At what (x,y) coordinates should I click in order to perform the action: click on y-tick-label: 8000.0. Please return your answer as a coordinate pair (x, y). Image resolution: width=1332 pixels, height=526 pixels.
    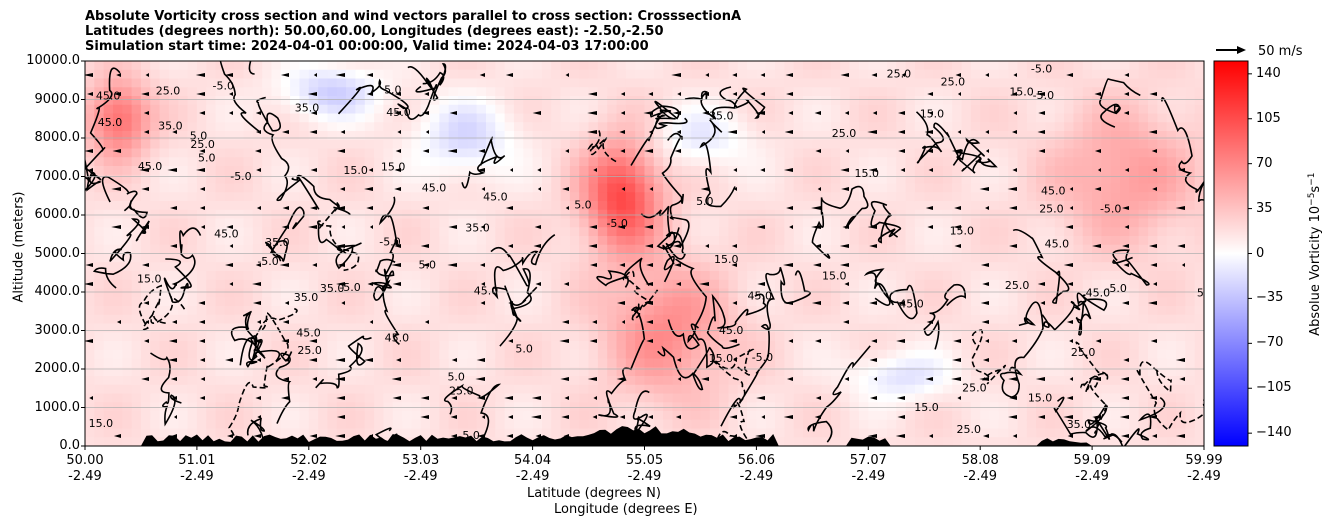
    Looking at the image, I should click on (57, 137).